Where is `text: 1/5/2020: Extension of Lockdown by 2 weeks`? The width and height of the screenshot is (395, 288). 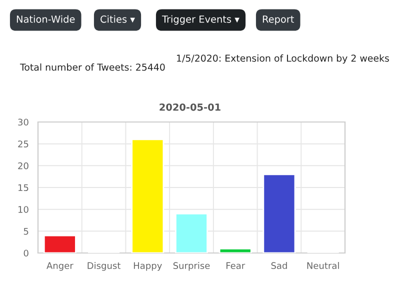 text: 1/5/2020: Extension of Lockdown by 2 weeks is located at coordinates (283, 59).